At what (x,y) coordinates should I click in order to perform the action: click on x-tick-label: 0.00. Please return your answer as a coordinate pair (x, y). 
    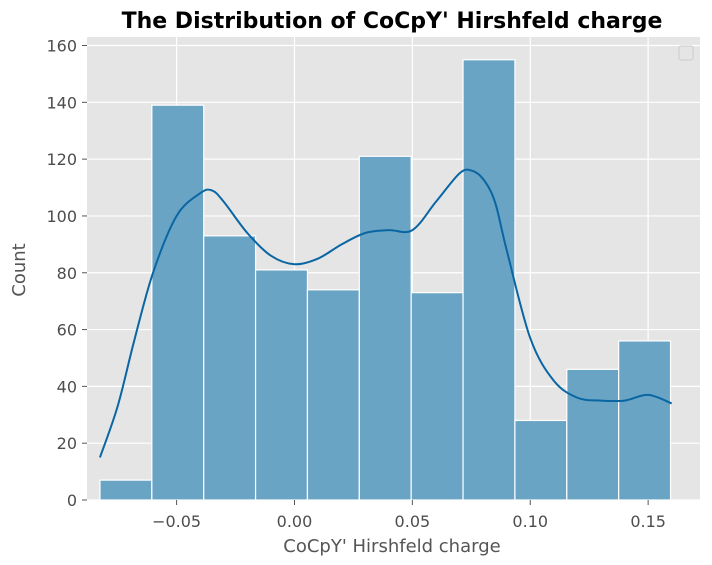
    Looking at the image, I should click on (295, 521).